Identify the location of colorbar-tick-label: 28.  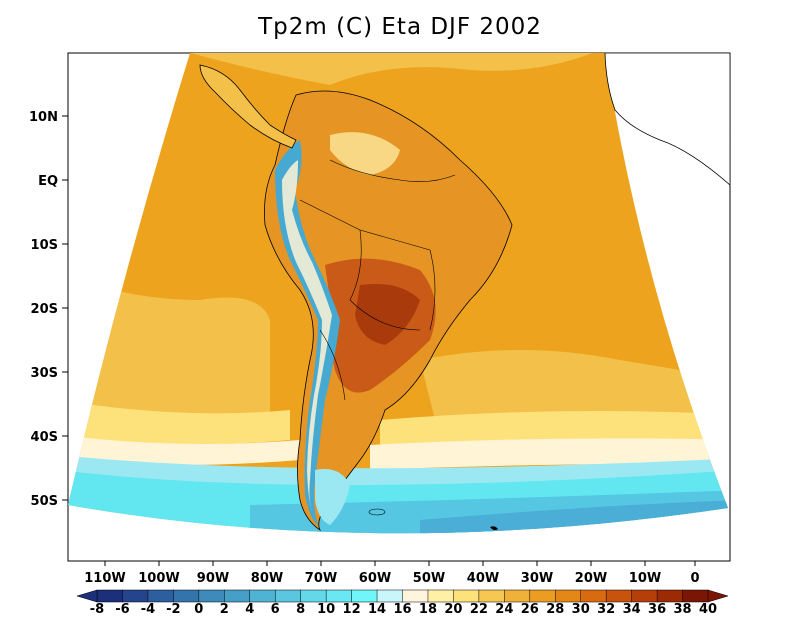
(555, 609).